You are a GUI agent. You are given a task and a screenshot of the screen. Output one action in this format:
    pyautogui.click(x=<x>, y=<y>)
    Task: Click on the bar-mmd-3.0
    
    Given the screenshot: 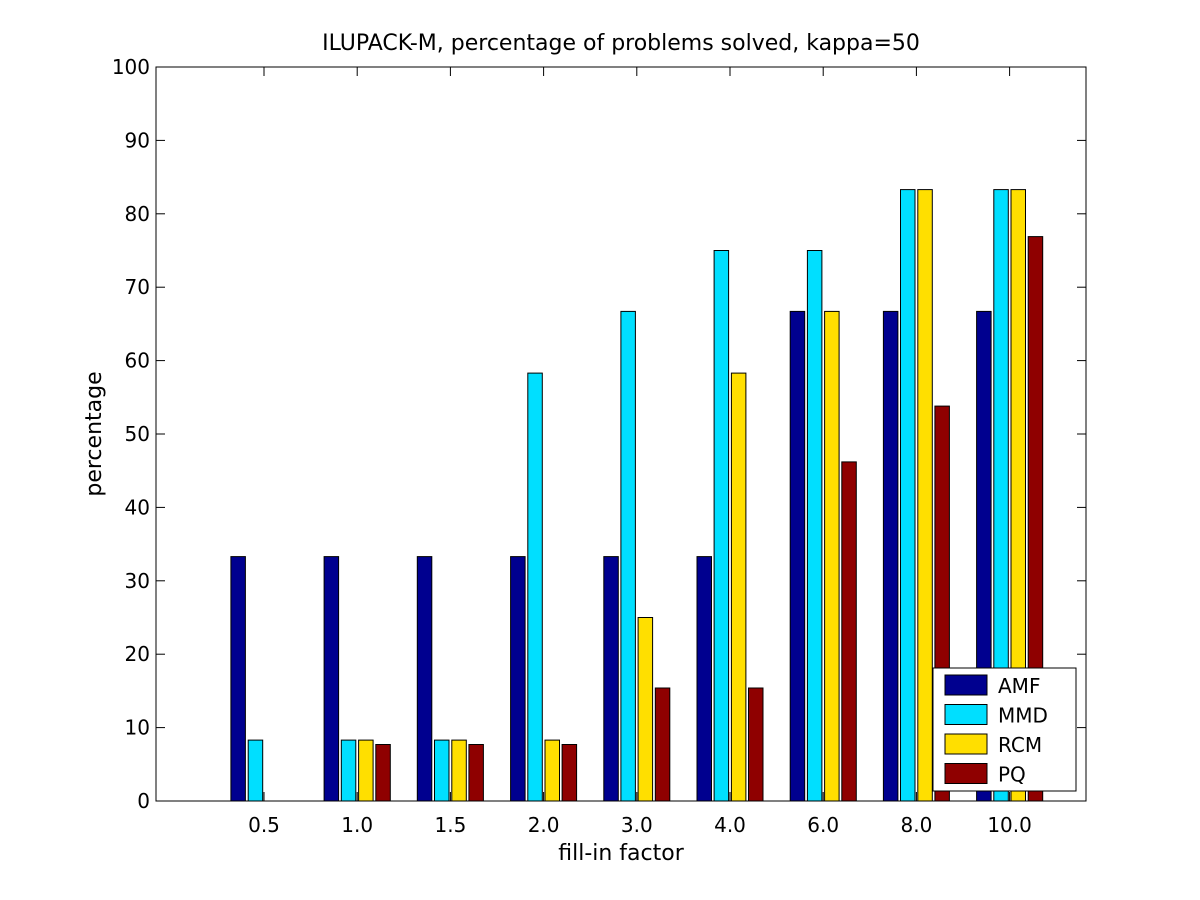 What is the action you would take?
    pyautogui.click(x=628, y=556)
    